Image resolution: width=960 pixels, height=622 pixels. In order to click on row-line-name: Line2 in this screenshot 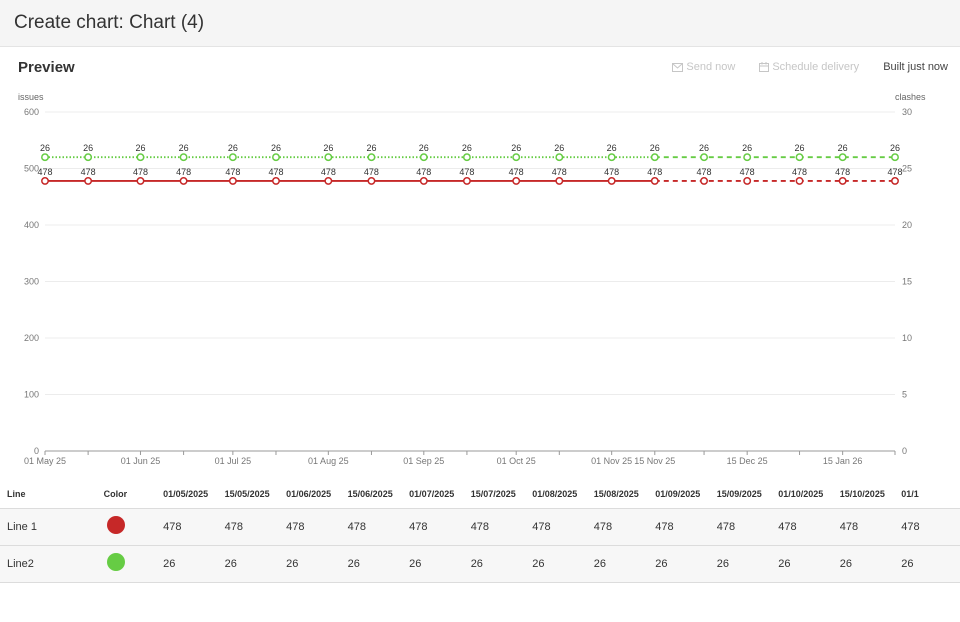, I will do `click(52, 563)`.